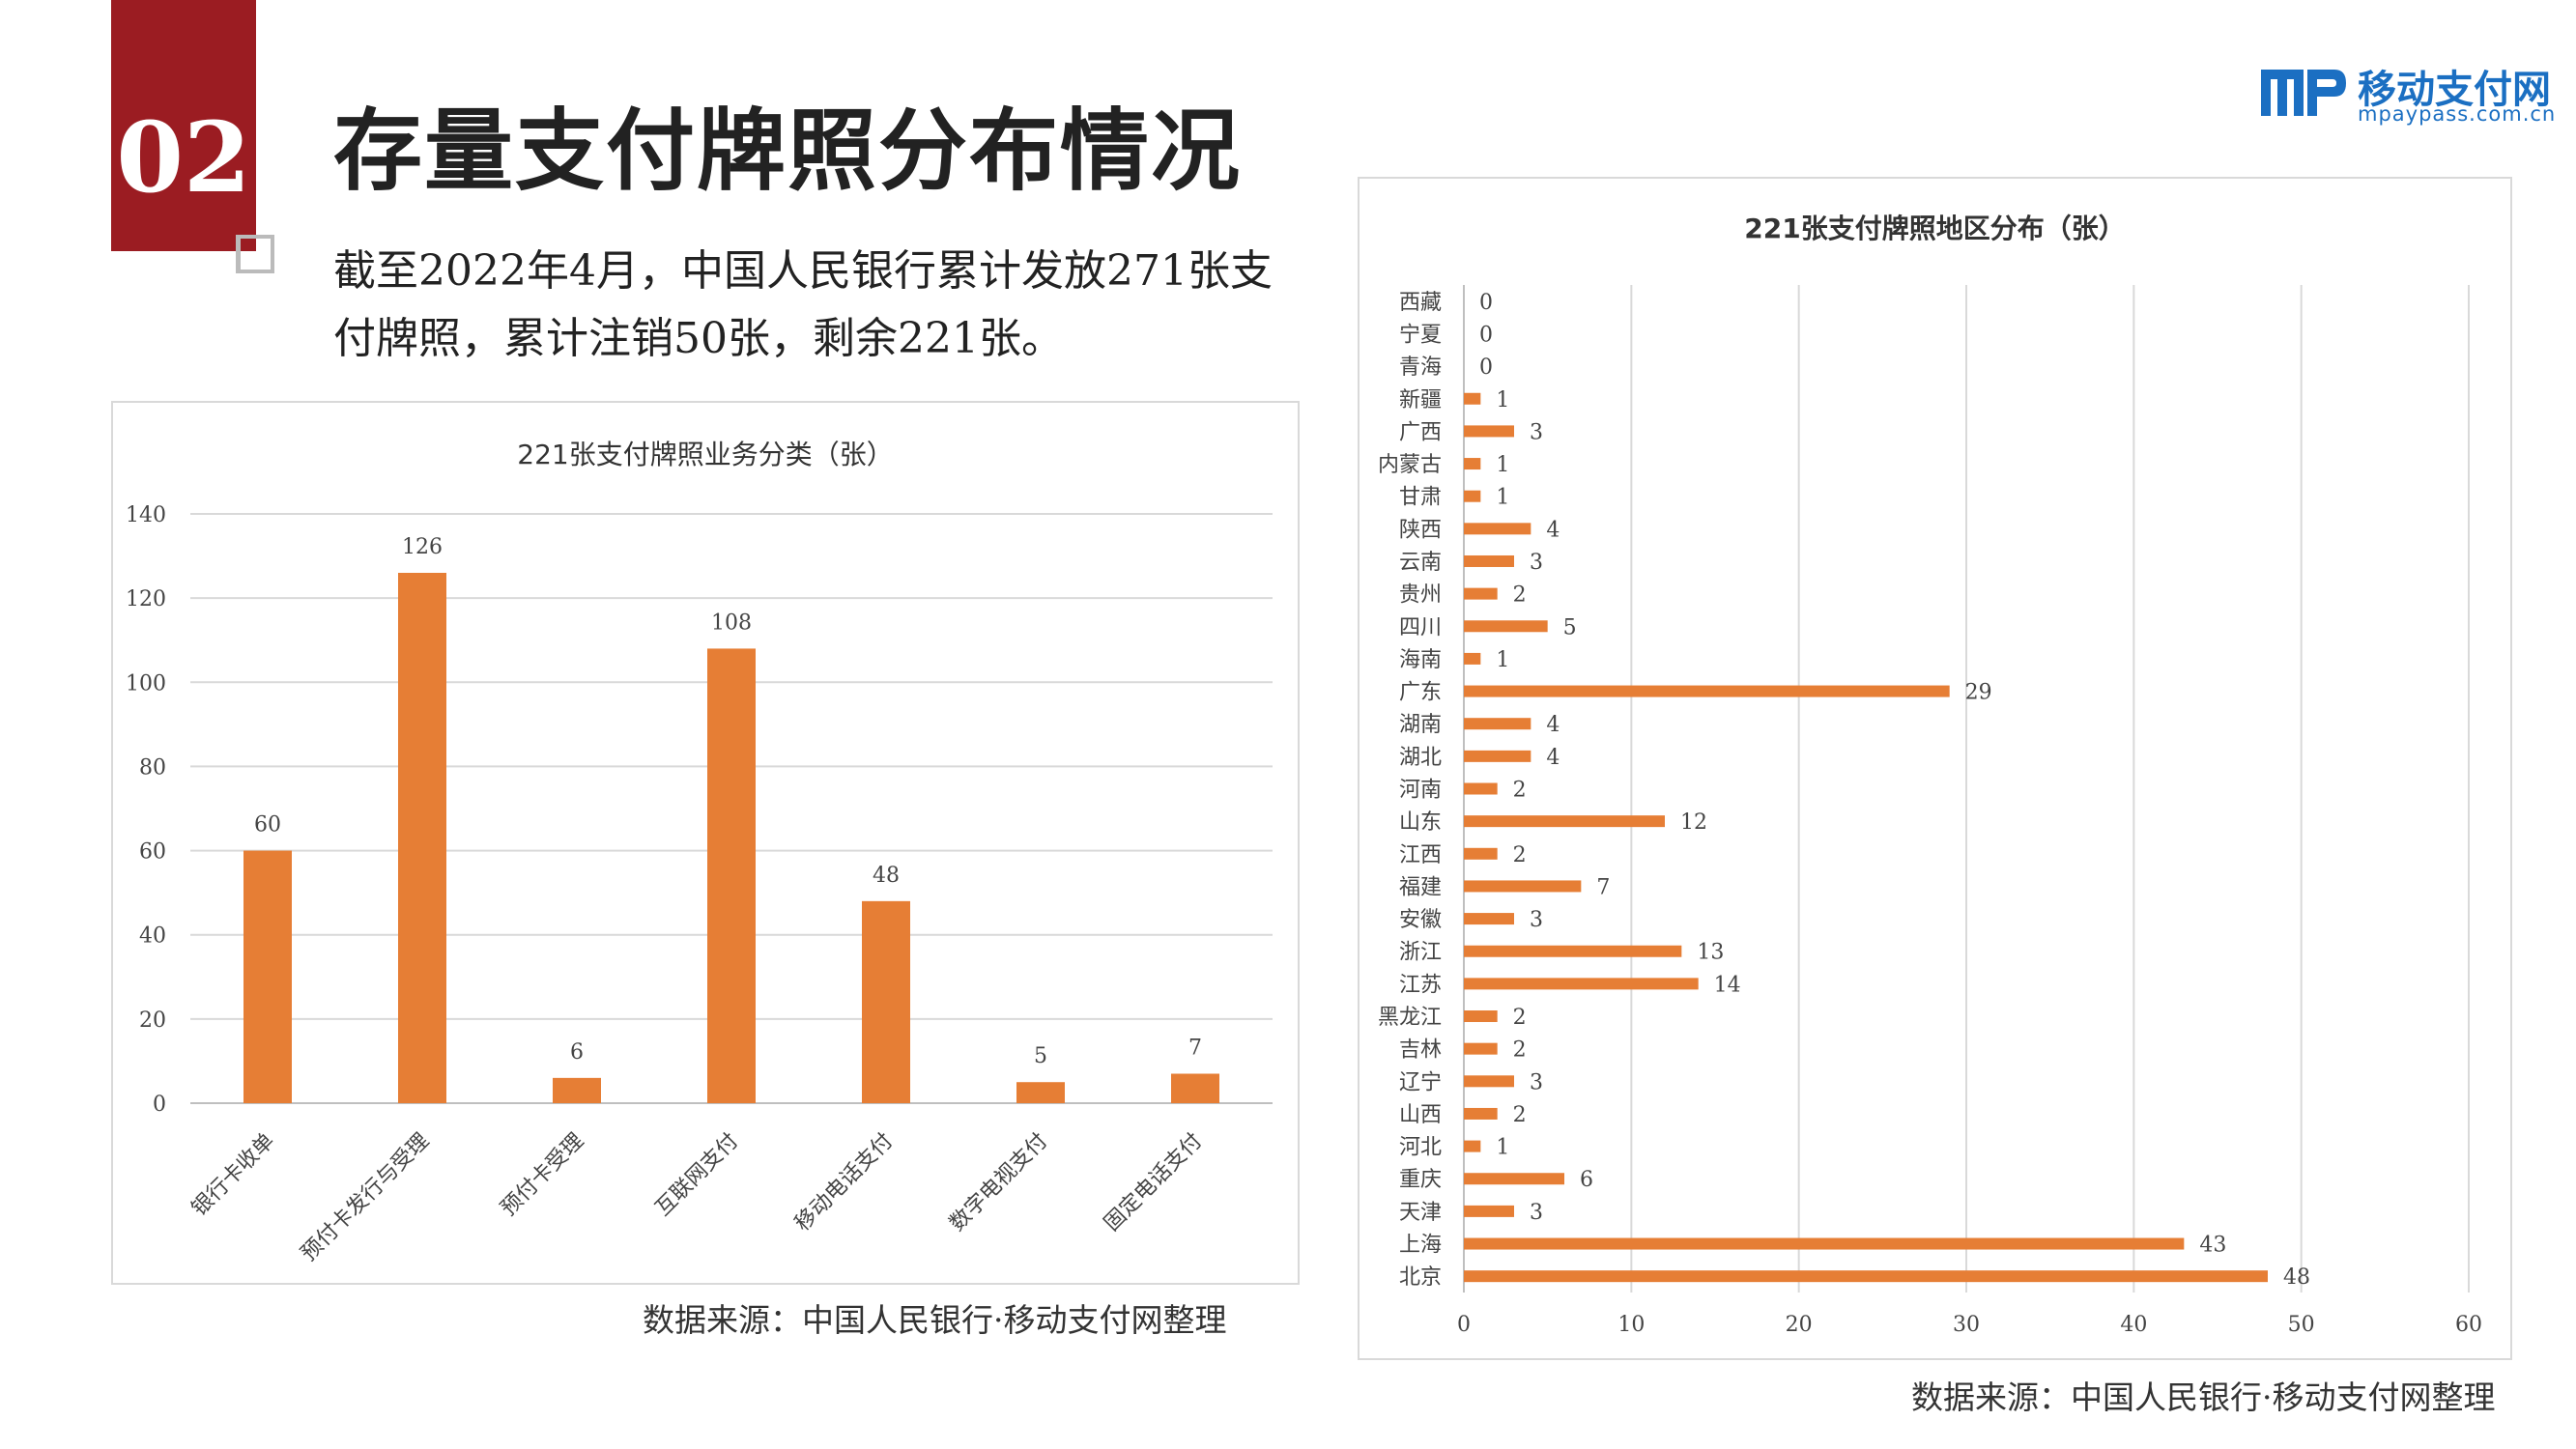 This screenshot has height=1449, width=2576. Describe the element at coordinates (160, 1105) in the screenshot. I see `y-tick-label: 0` at that location.